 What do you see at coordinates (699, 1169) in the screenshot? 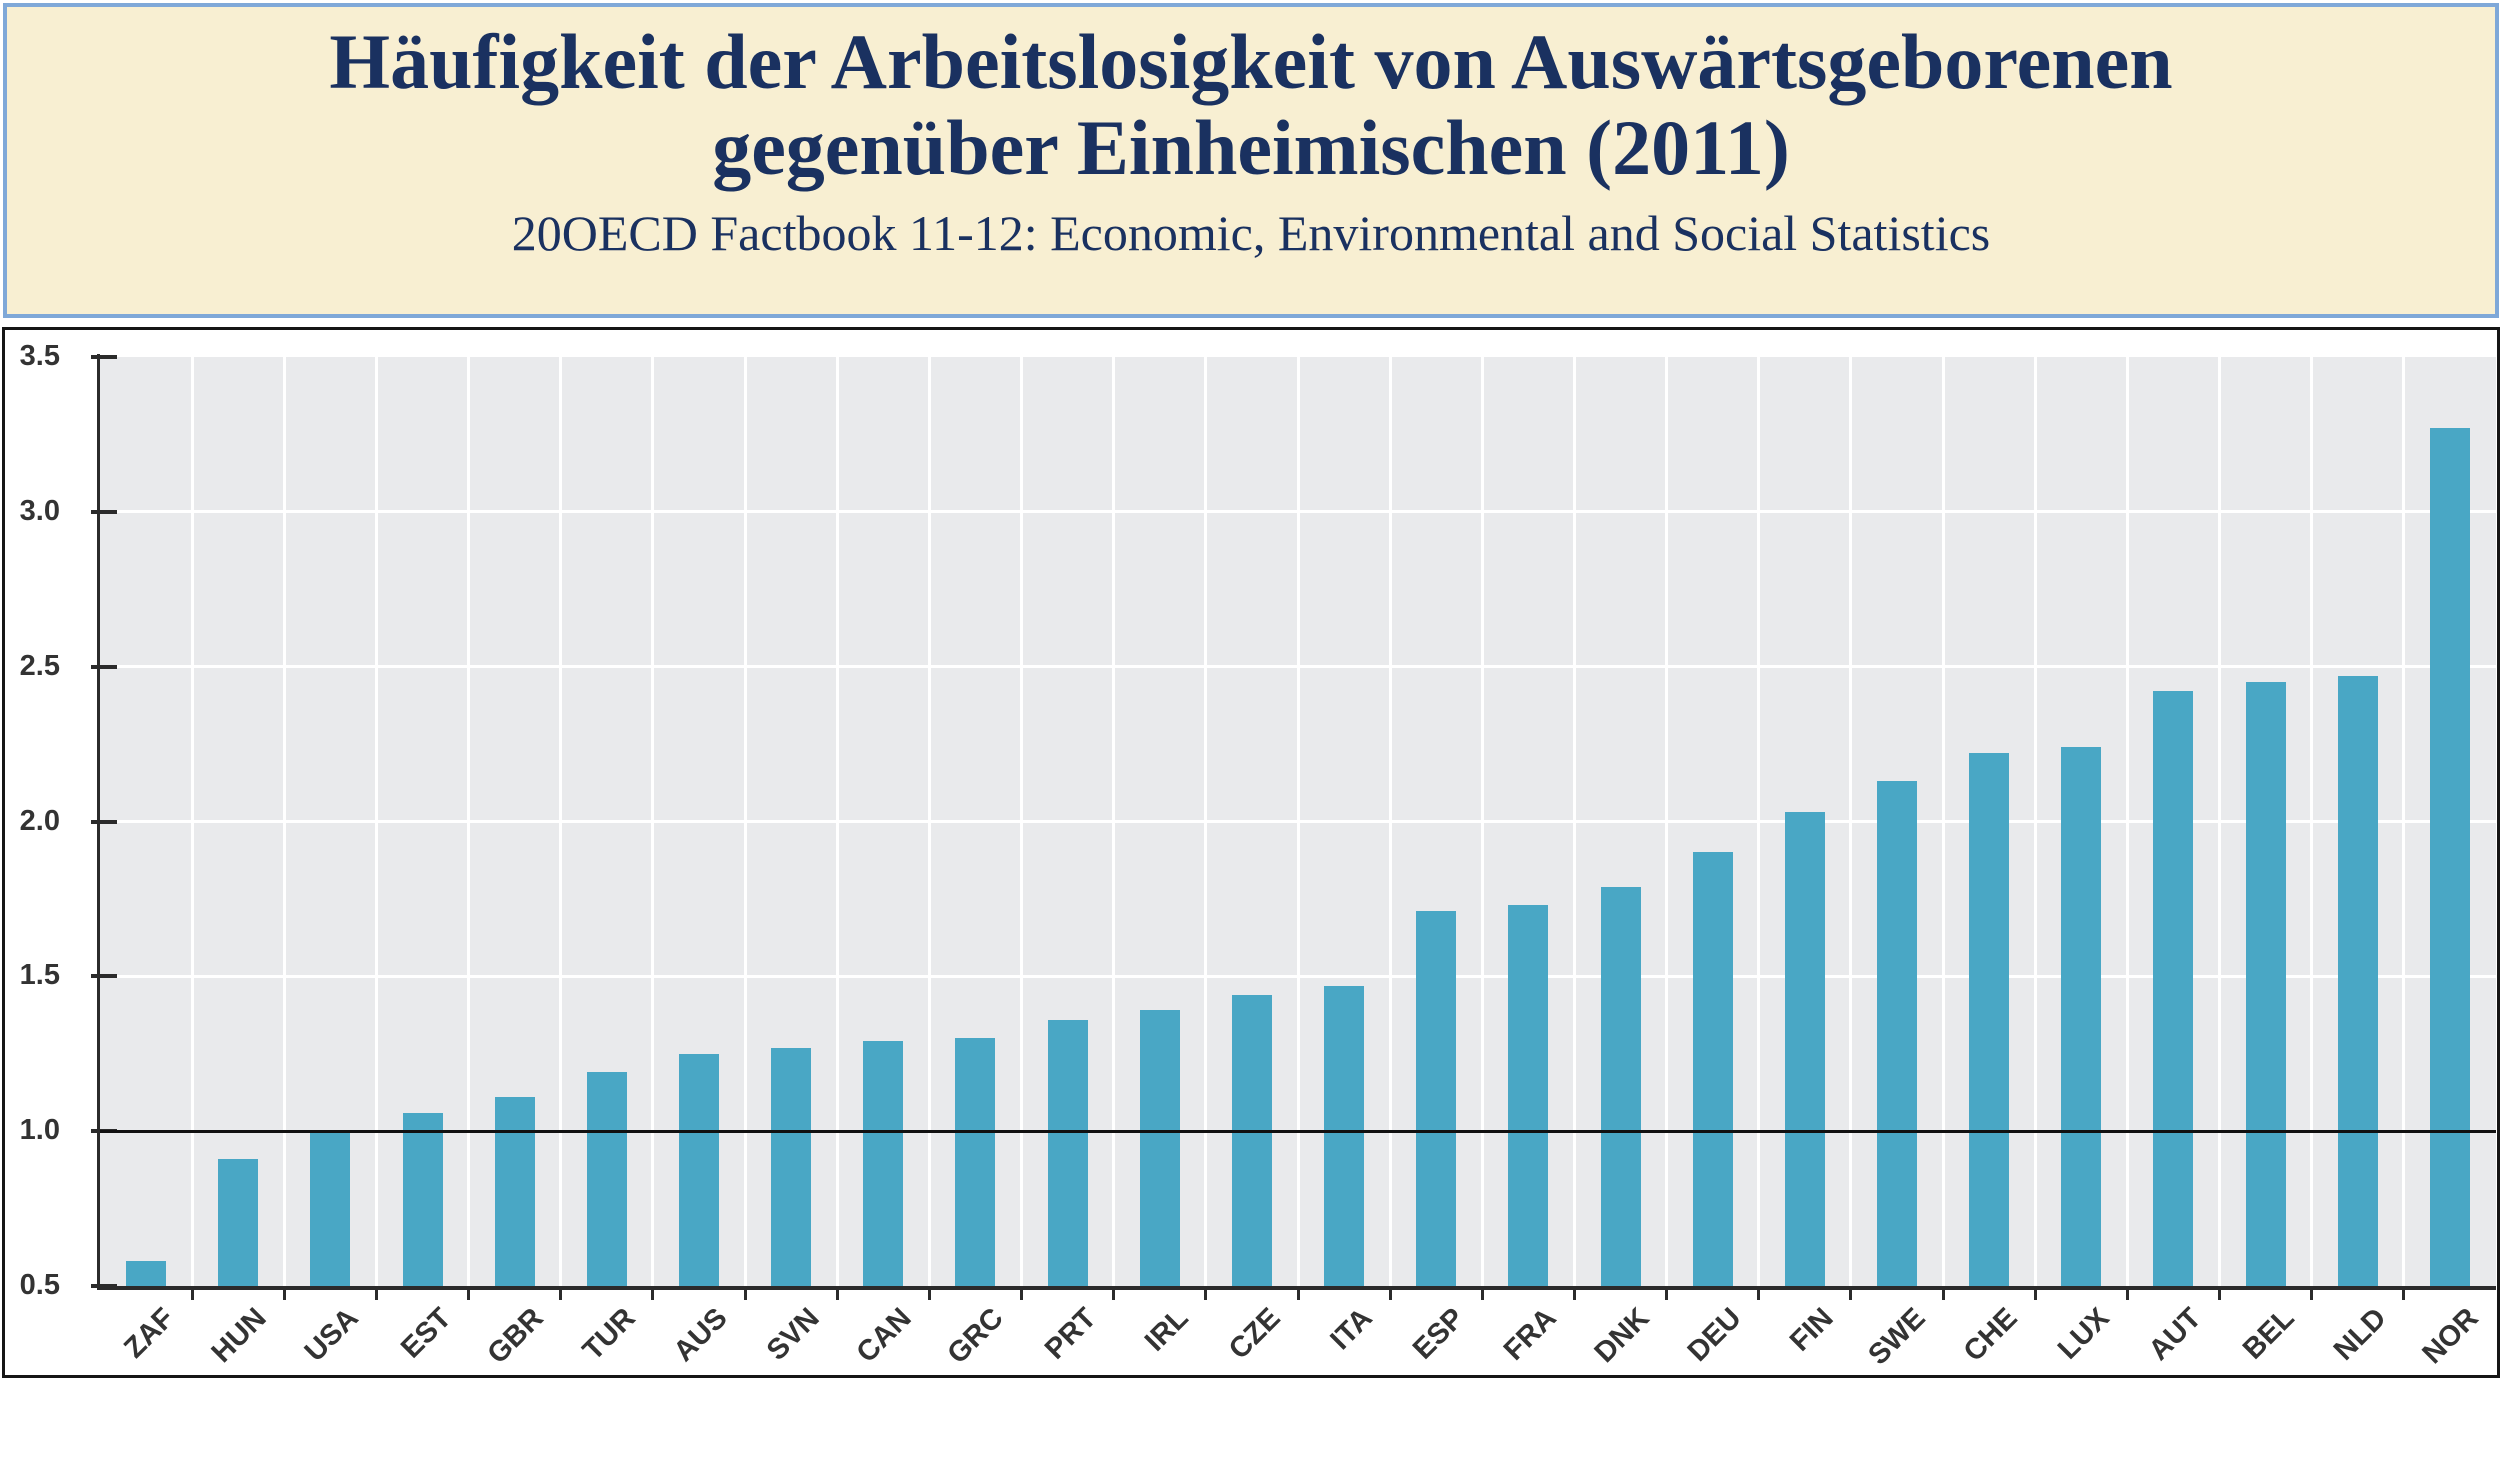
I see `bar-aus` at bounding box center [699, 1169].